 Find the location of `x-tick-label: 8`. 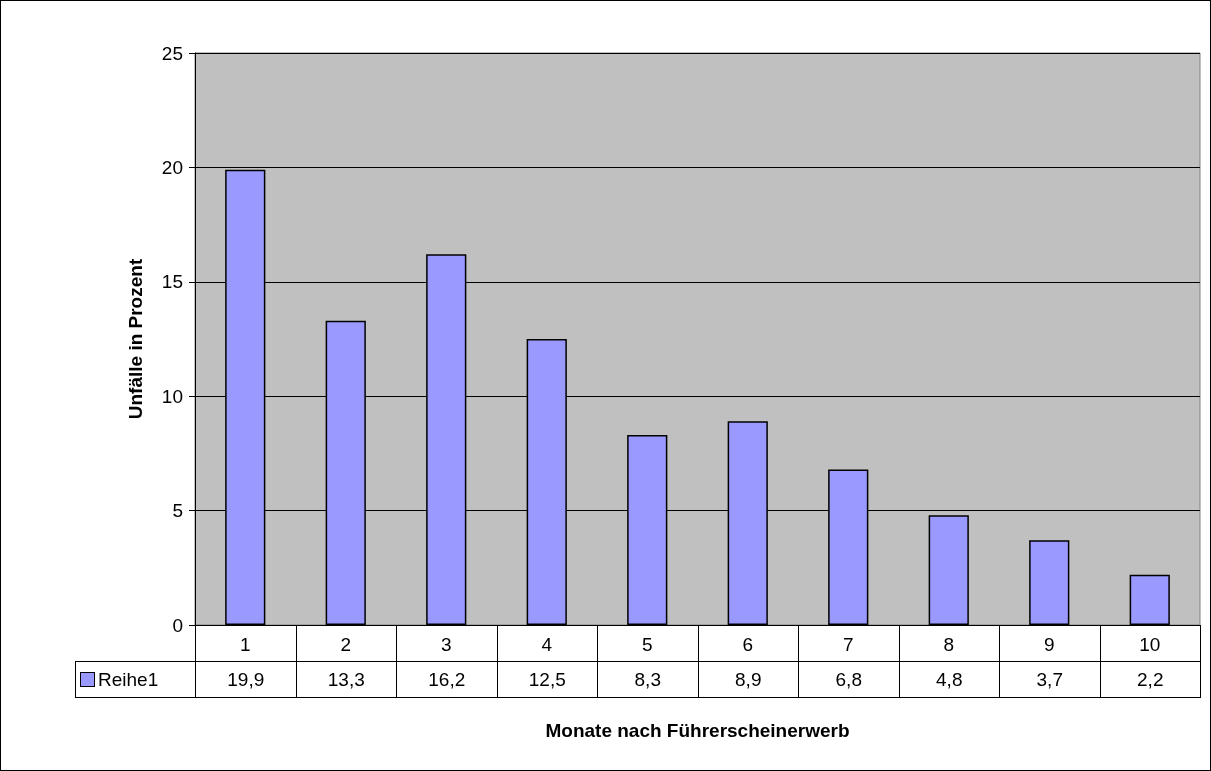

x-tick-label: 8 is located at coordinates (949, 644).